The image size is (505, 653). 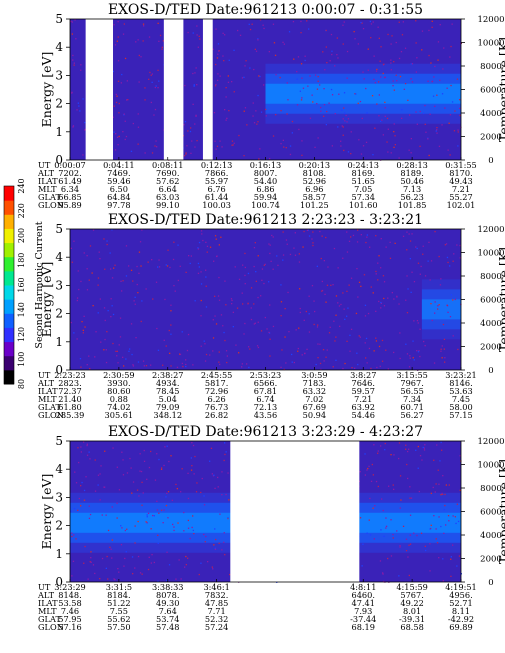 I want to click on ephemeris-row-label: GLAT, so click(x=49, y=619).